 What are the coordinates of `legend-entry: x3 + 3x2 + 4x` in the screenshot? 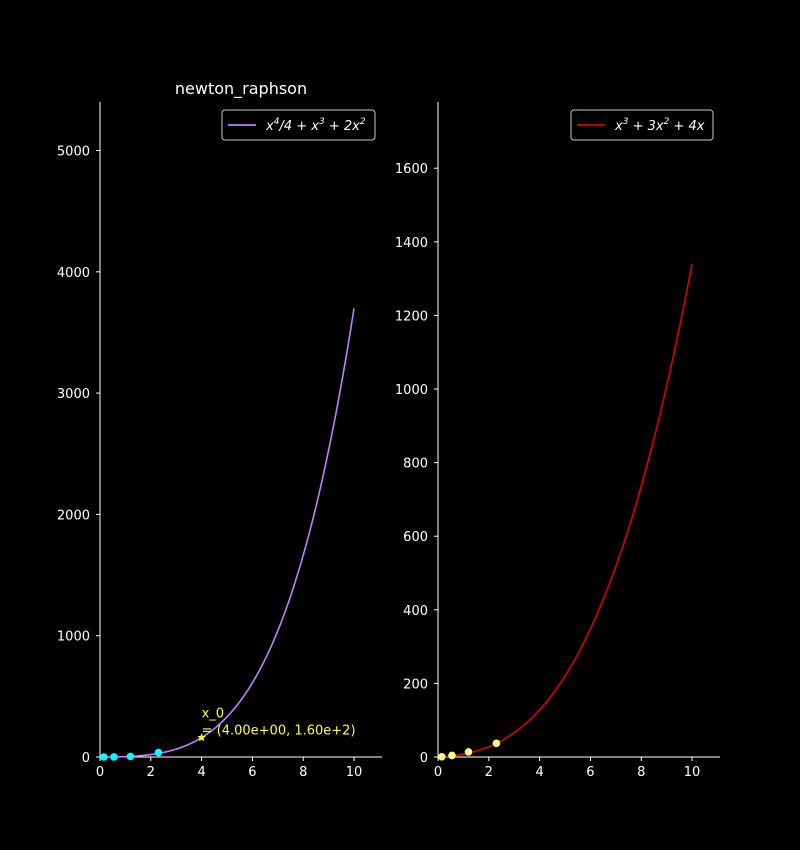 It's located at (659, 125).